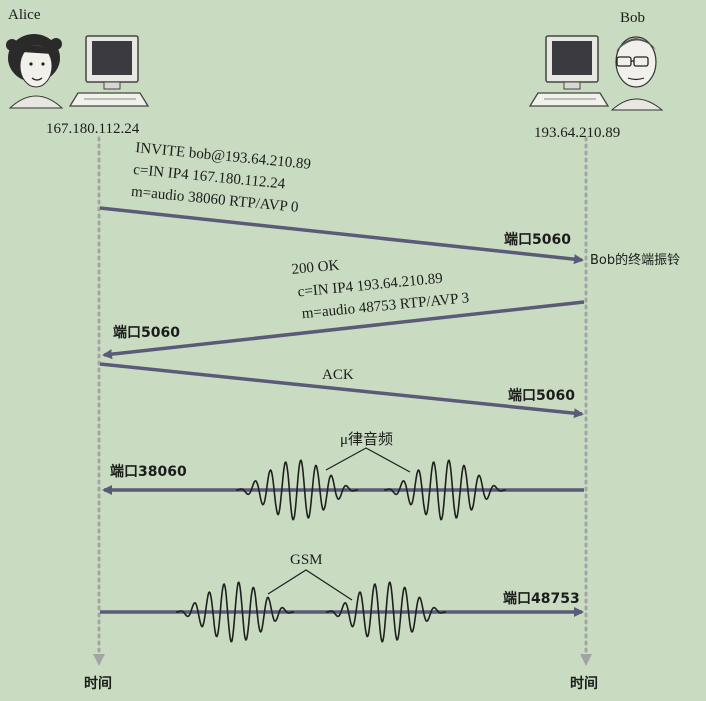 The image size is (706, 701). I want to click on audio-to-bob-codec: GSM, so click(306, 560).